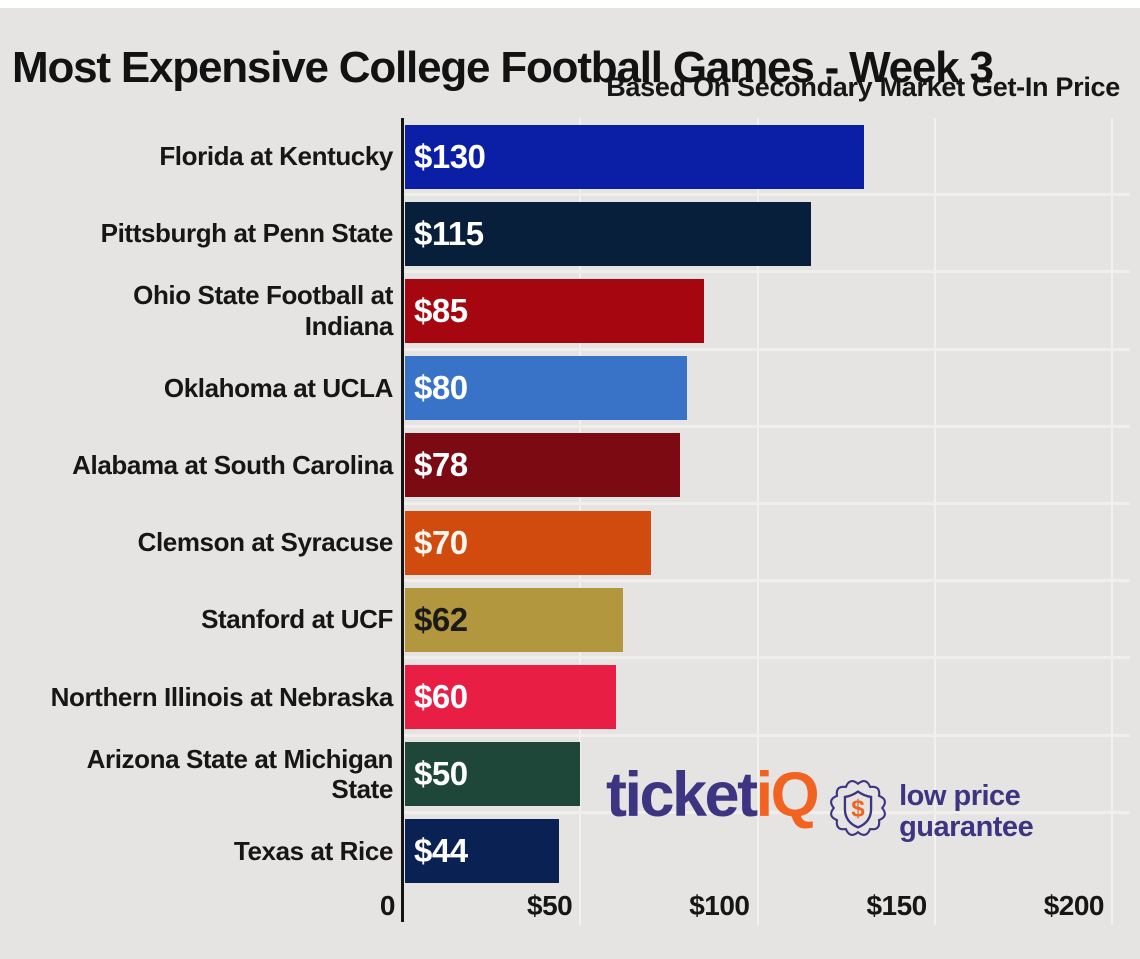  What do you see at coordinates (247, 233) in the screenshot?
I see `category-label-line: Pittsburgh at Penn State` at bounding box center [247, 233].